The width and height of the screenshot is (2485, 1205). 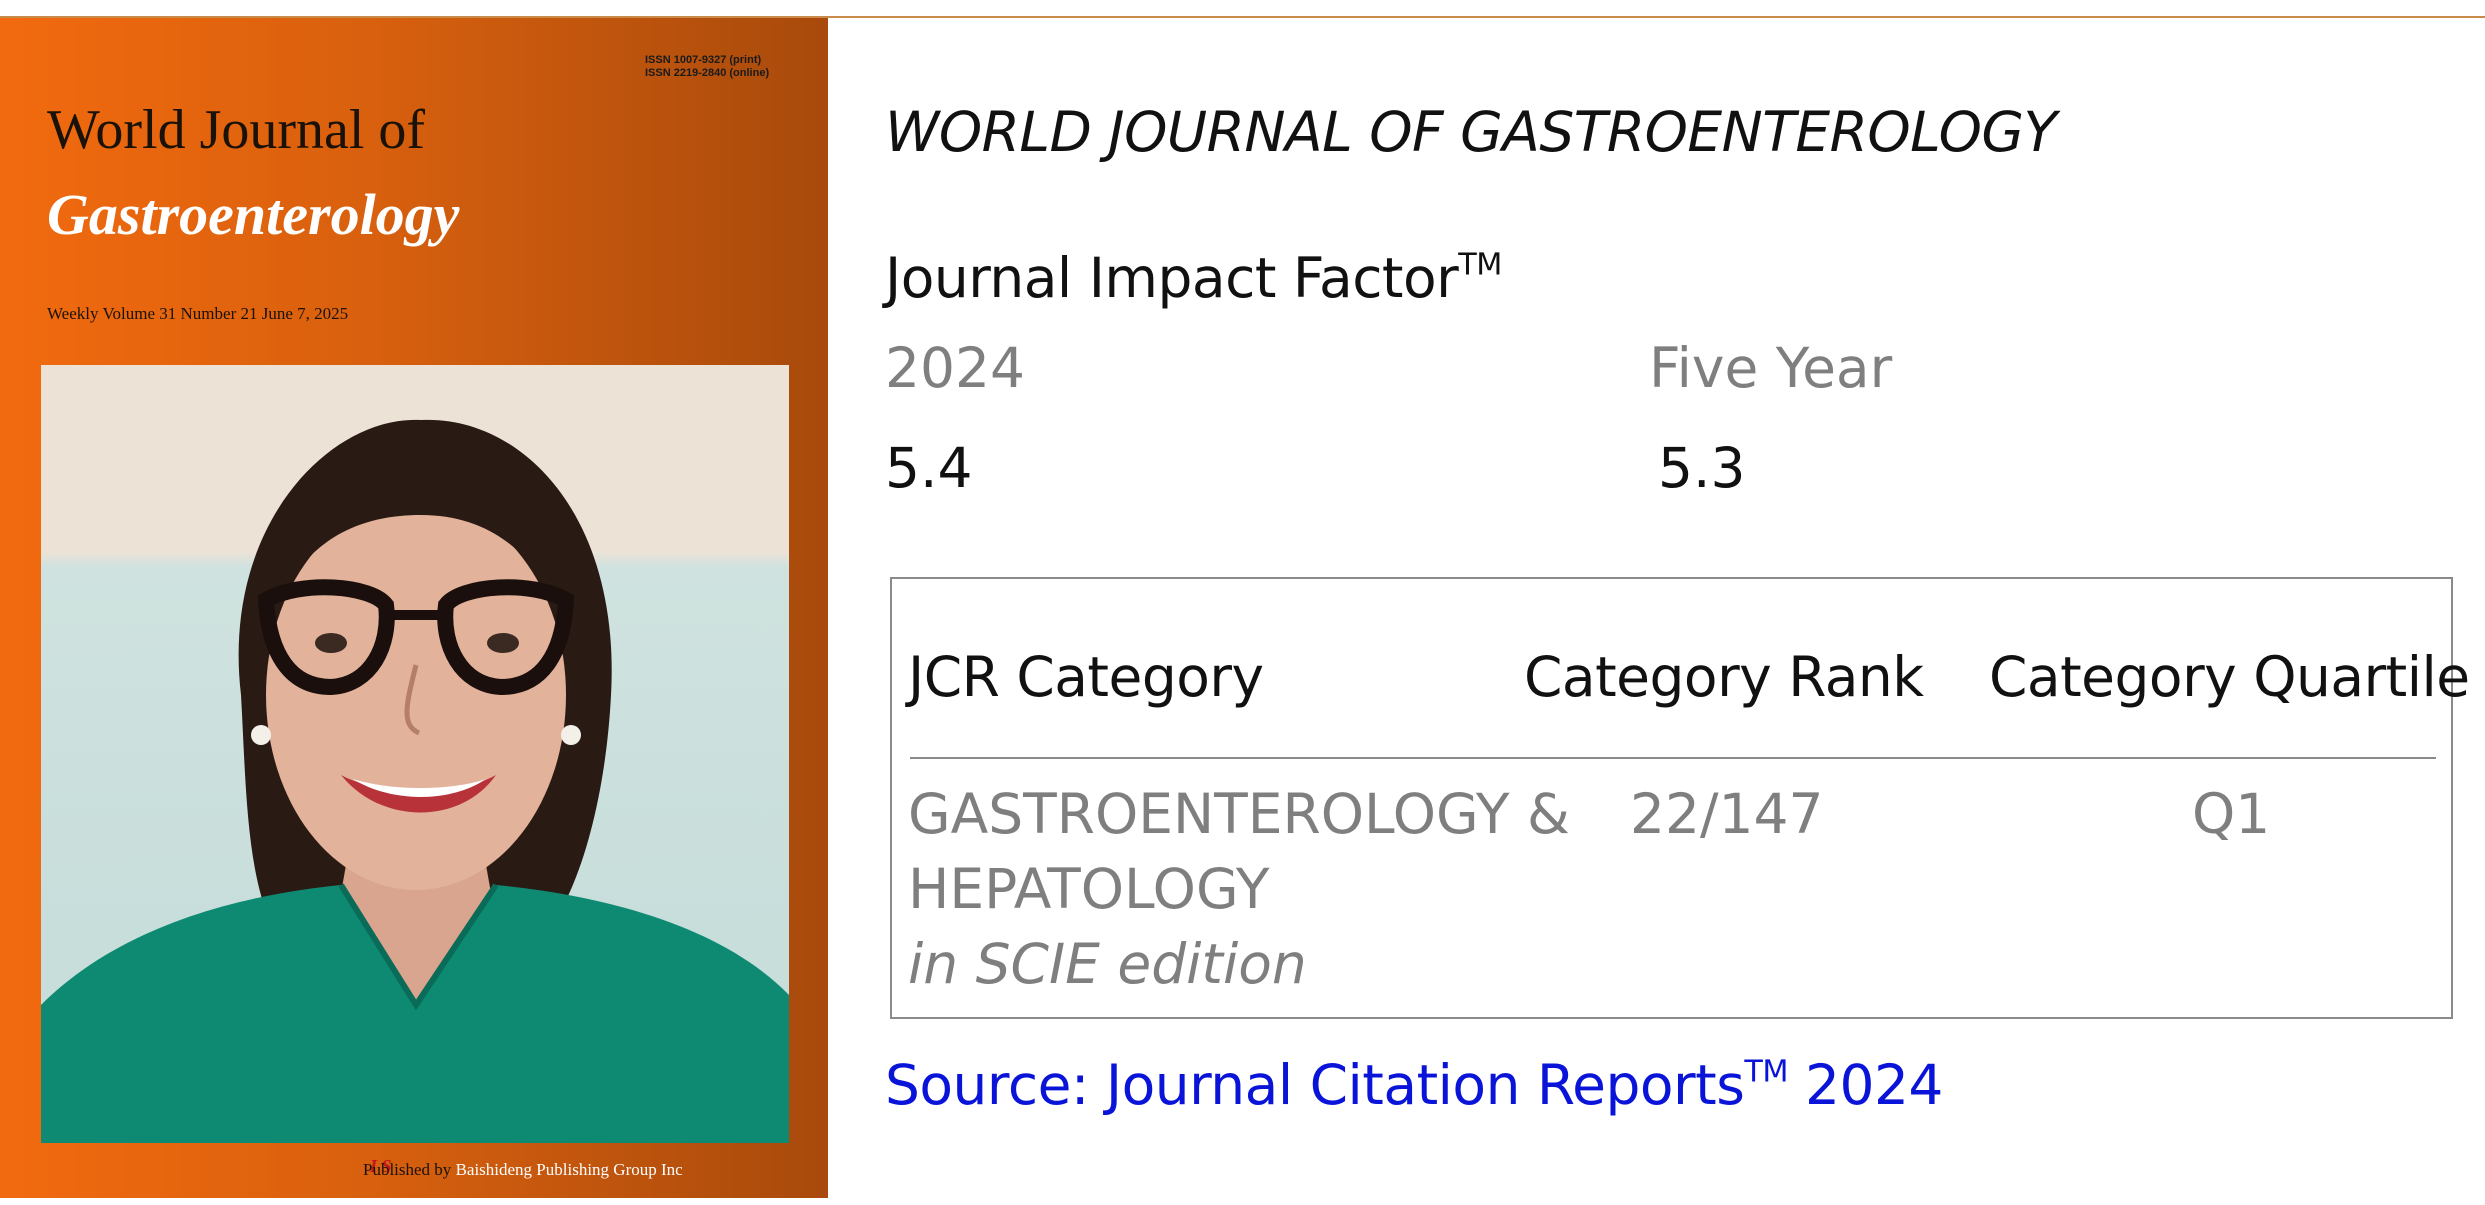 What do you see at coordinates (1724, 677) in the screenshot?
I see `header-category-rank: Category Rank` at bounding box center [1724, 677].